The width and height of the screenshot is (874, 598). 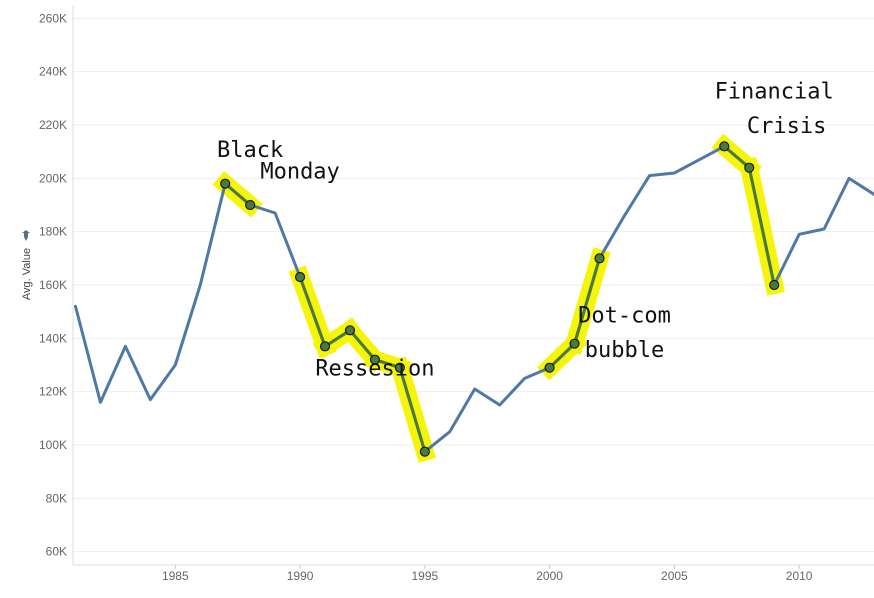 What do you see at coordinates (549, 576) in the screenshot?
I see `x-tick-label: 2000` at bounding box center [549, 576].